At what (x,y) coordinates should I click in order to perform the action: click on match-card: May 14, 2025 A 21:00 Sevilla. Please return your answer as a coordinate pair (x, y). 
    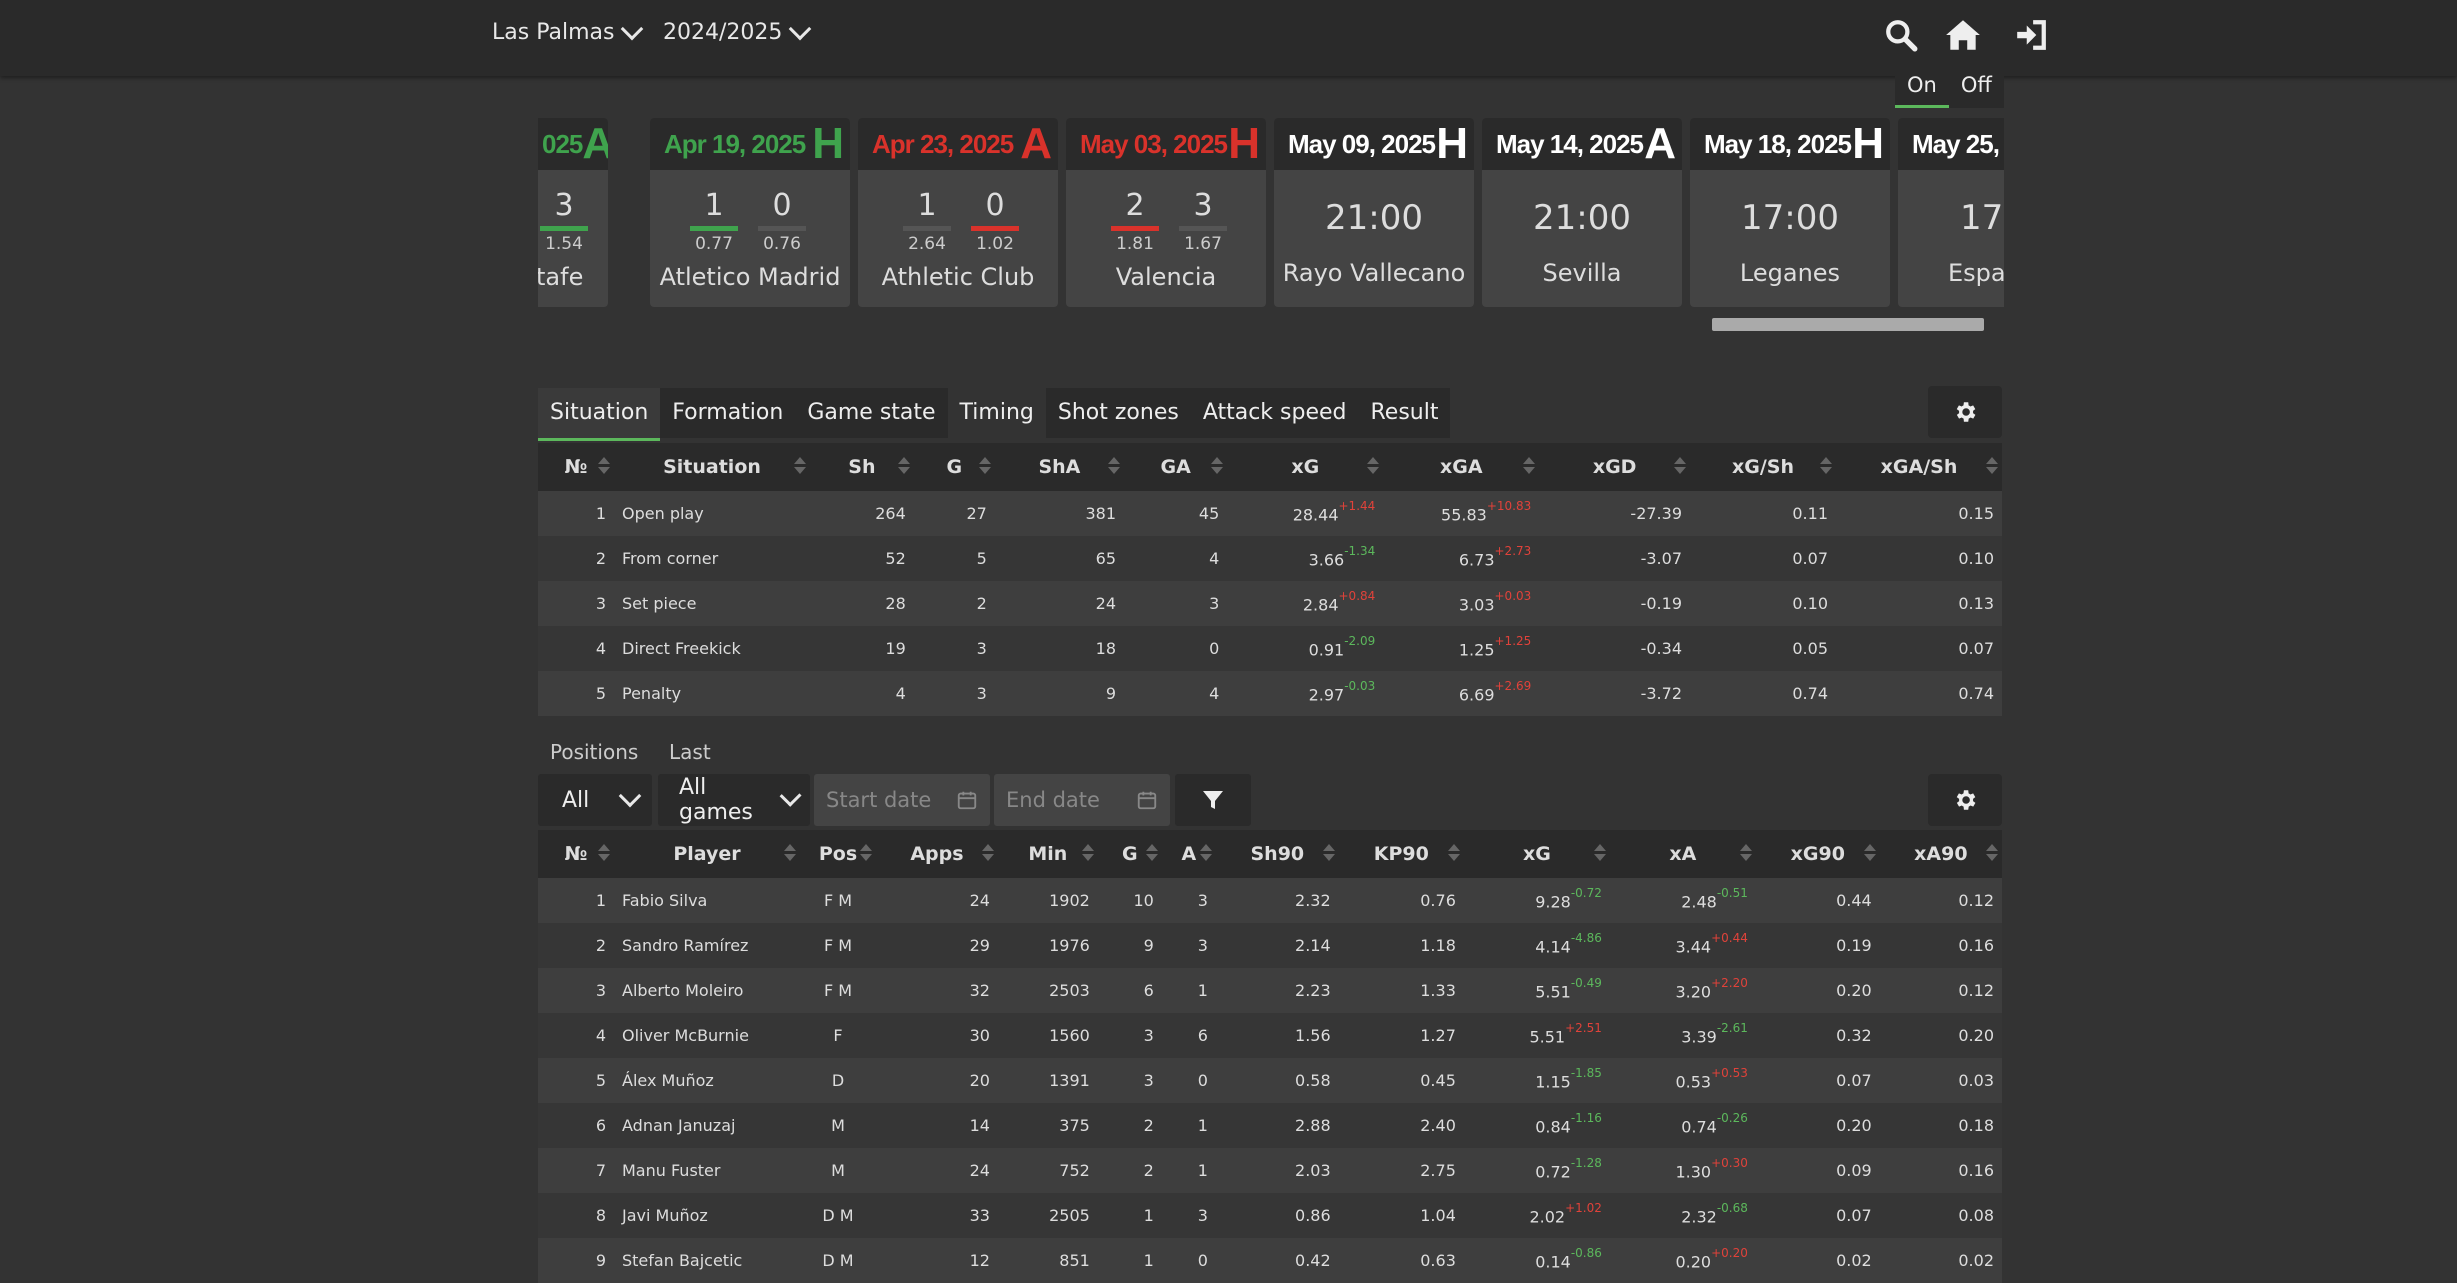
    Looking at the image, I should click on (1582, 212).